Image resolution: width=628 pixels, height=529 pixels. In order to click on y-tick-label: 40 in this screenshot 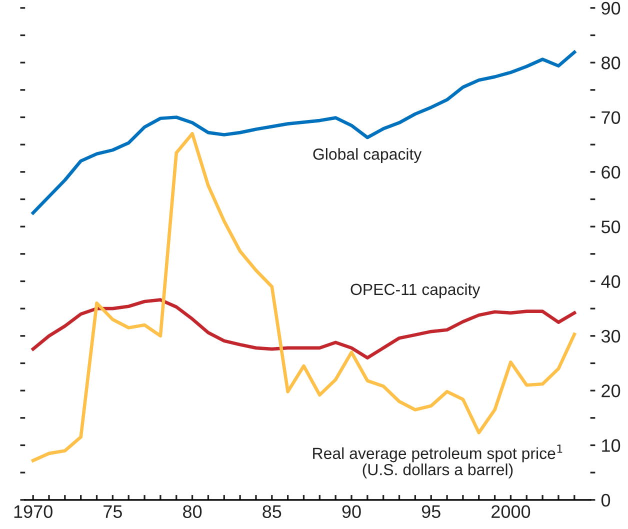, I will do `click(610, 281)`.